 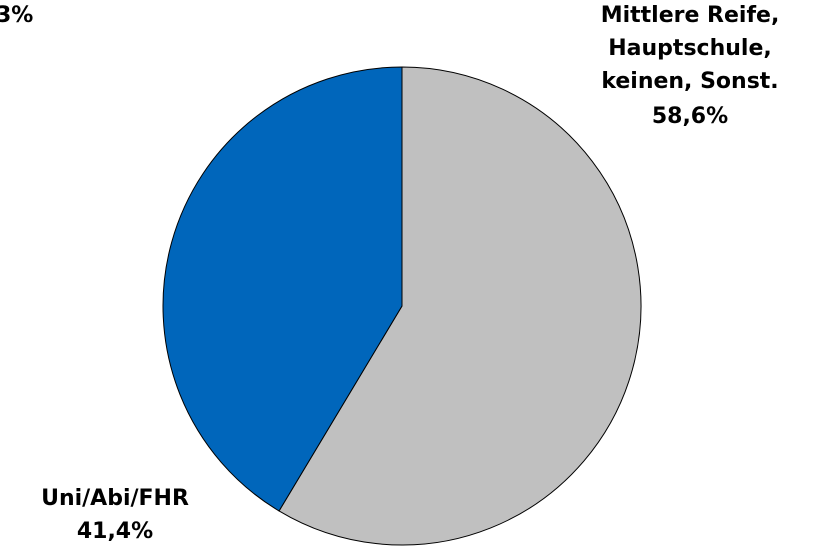 I want to click on slice-label: Uni/Abi/FHR, so click(x=115, y=498).